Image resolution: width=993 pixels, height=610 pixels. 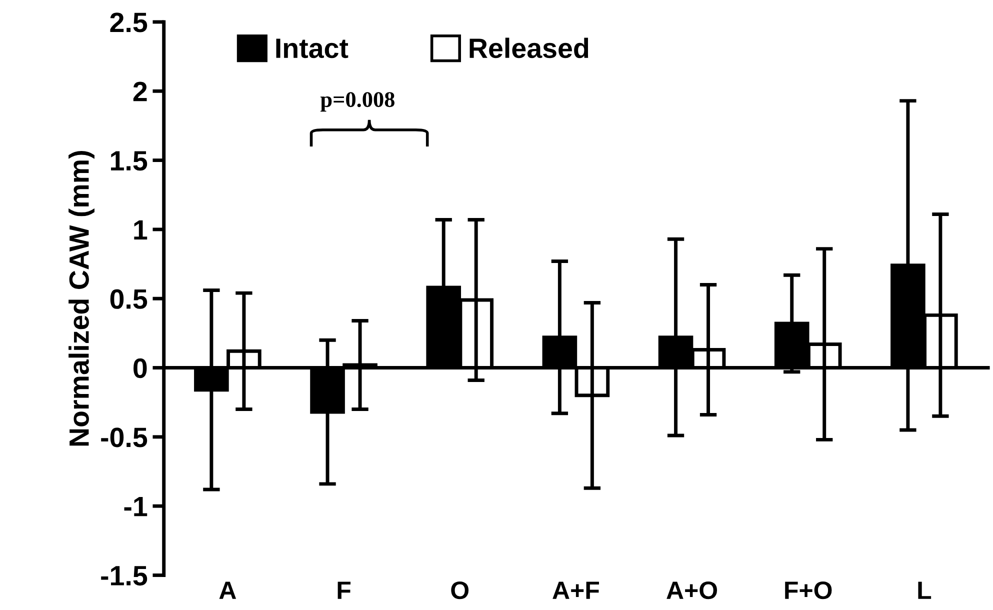 I want to click on x-tick-label: A+F, so click(x=575, y=590).